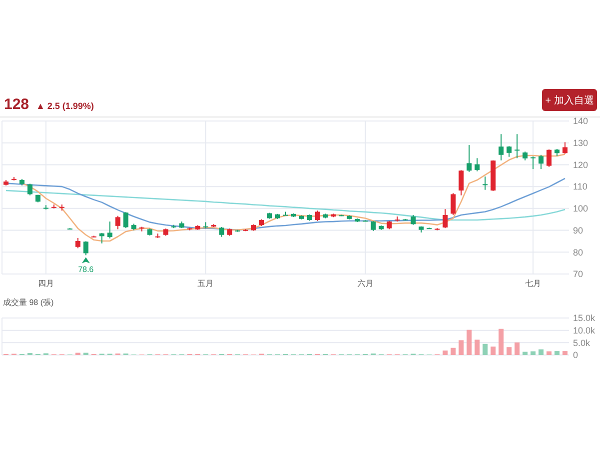 This screenshot has width=600, height=450. I want to click on chart-title: 128, so click(17, 104).